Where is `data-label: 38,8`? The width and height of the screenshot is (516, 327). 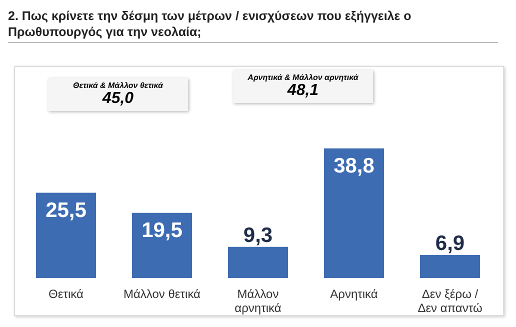 data-label: 38,8 is located at coordinates (354, 166).